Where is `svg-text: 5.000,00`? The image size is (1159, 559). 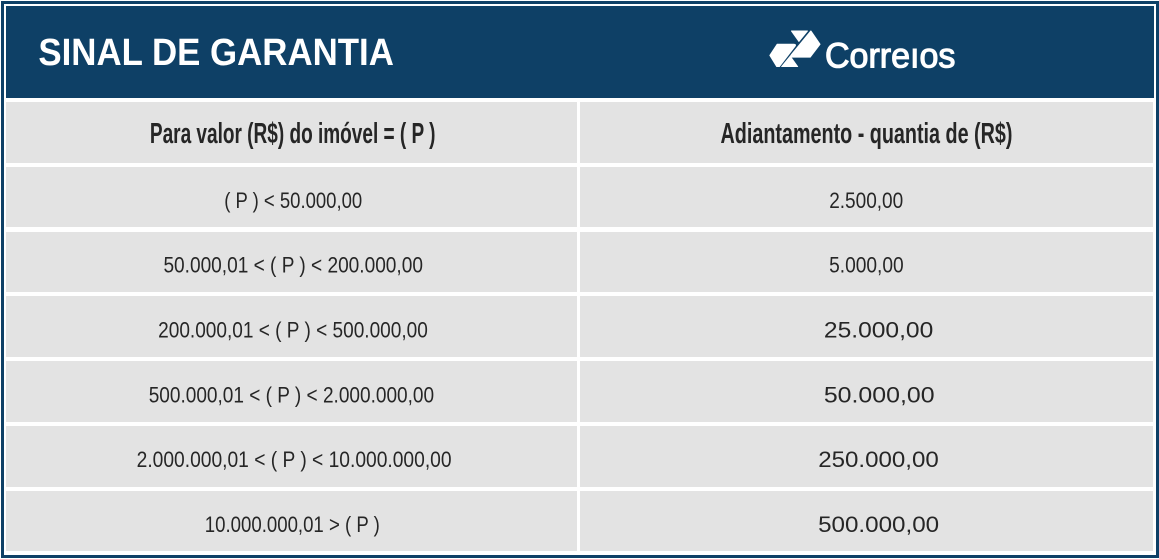
svg-text: 5.000,00 is located at coordinates (866, 265).